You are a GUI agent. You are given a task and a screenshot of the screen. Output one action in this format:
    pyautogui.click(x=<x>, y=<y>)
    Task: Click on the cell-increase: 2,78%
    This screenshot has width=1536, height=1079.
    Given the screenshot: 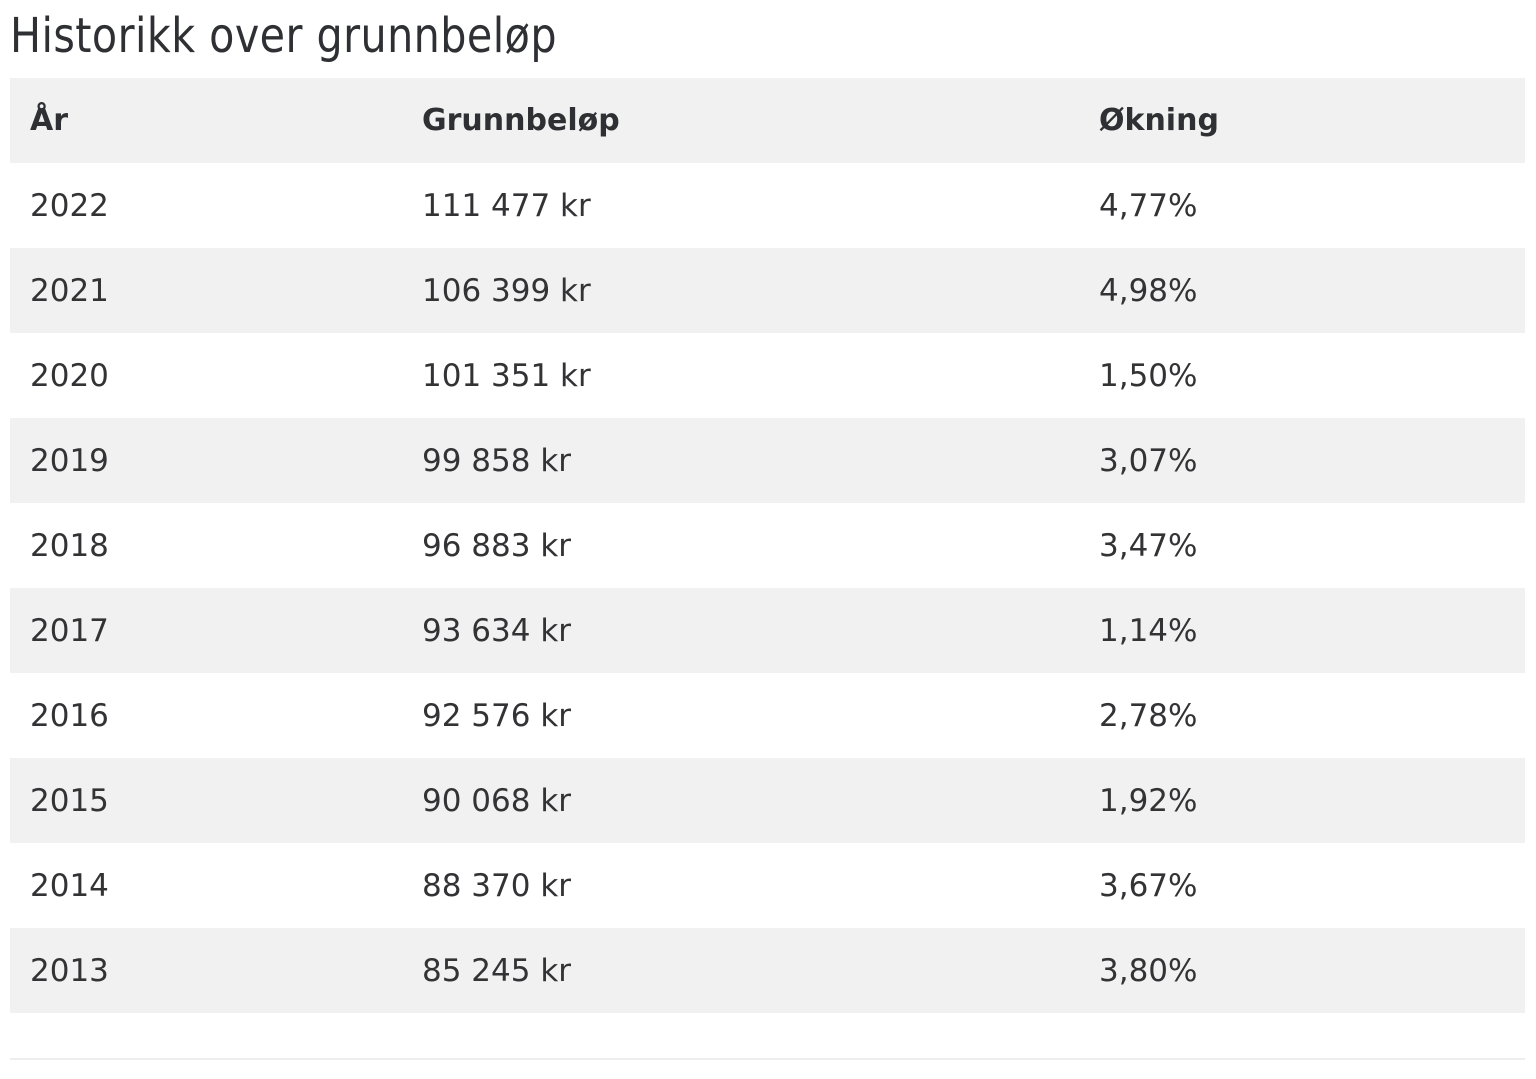 What is the action you would take?
    pyautogui.click(x=1302, y=715)
    